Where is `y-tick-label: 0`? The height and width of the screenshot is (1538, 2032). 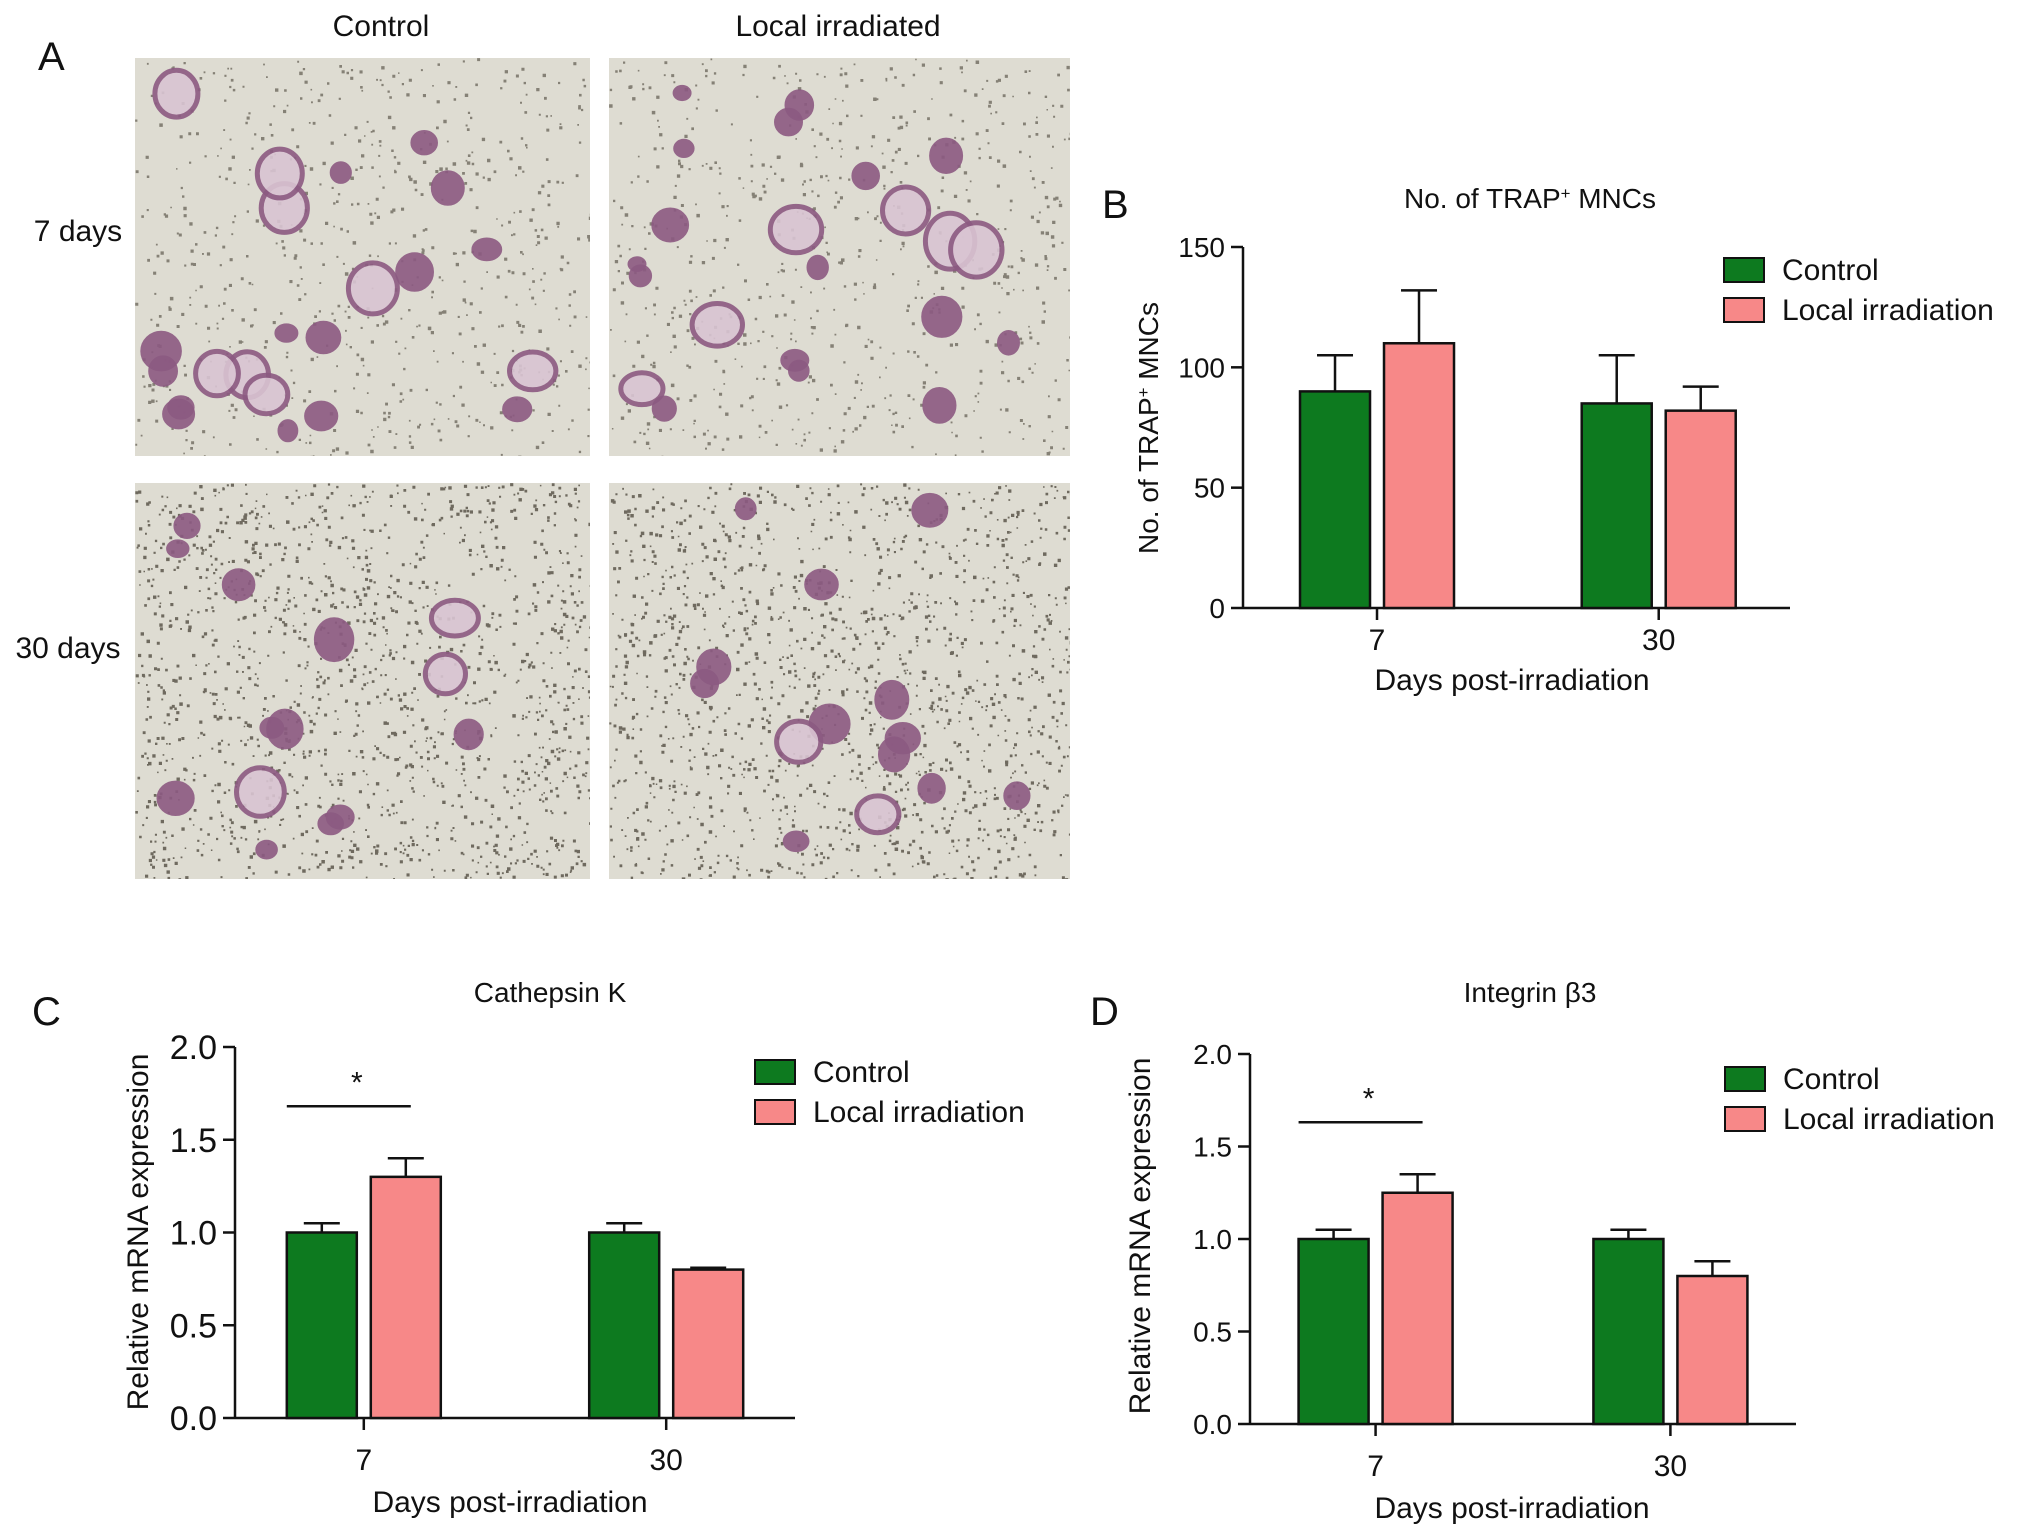 y-tick-label: 0 is located at coordinates (1217, 608).